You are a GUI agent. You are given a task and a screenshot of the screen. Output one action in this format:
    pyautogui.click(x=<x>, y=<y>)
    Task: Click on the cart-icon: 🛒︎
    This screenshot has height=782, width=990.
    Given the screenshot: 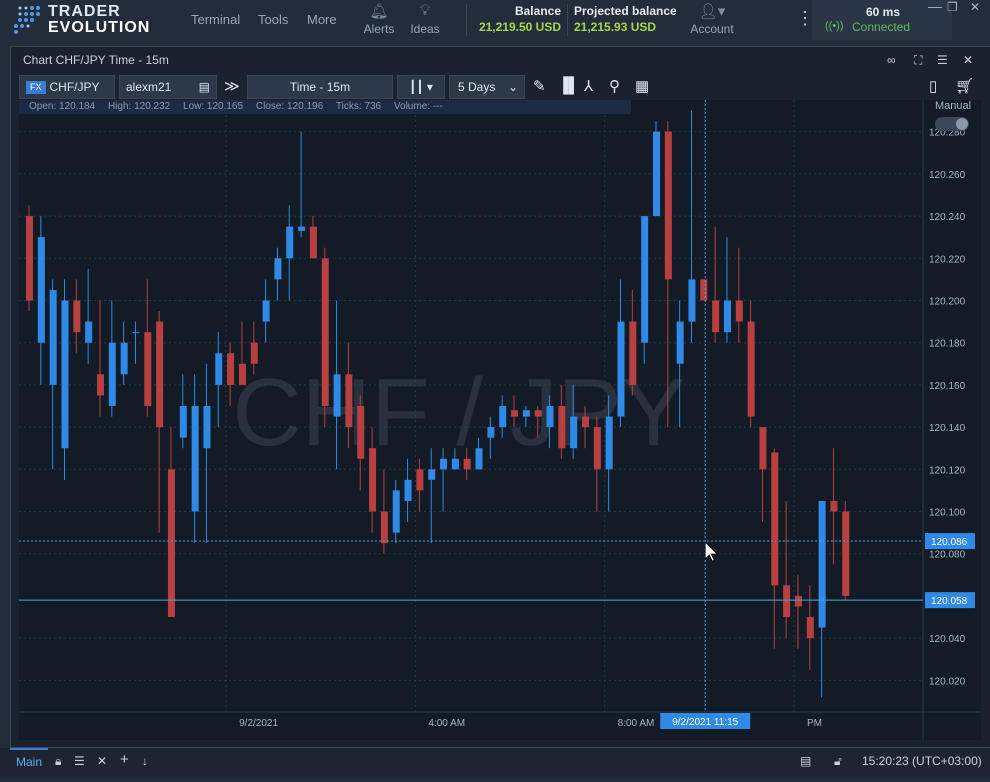 What is the action you would take?
    pyautogui.click(x=965, y=86)
    